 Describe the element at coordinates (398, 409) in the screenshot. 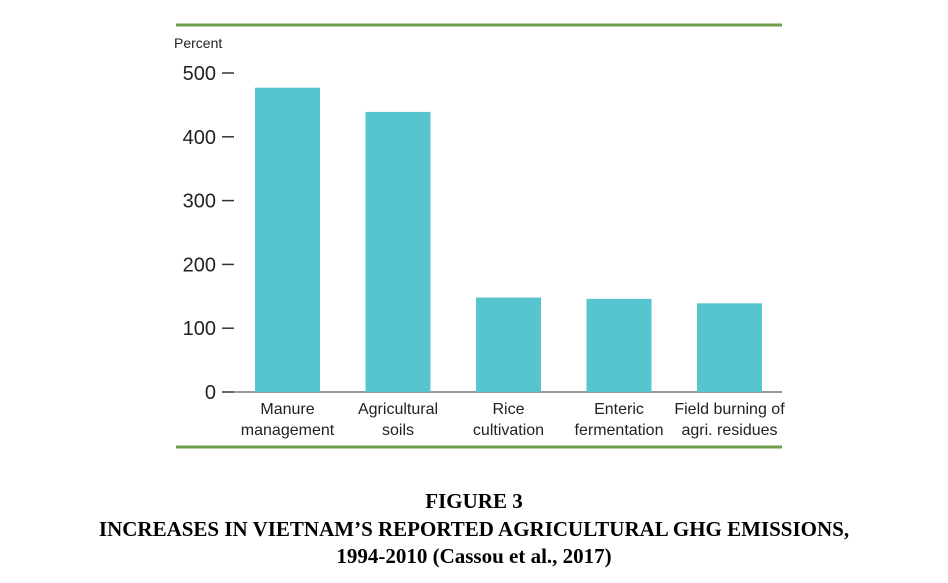

I see `x-tick-label: Agricultural` at that location.